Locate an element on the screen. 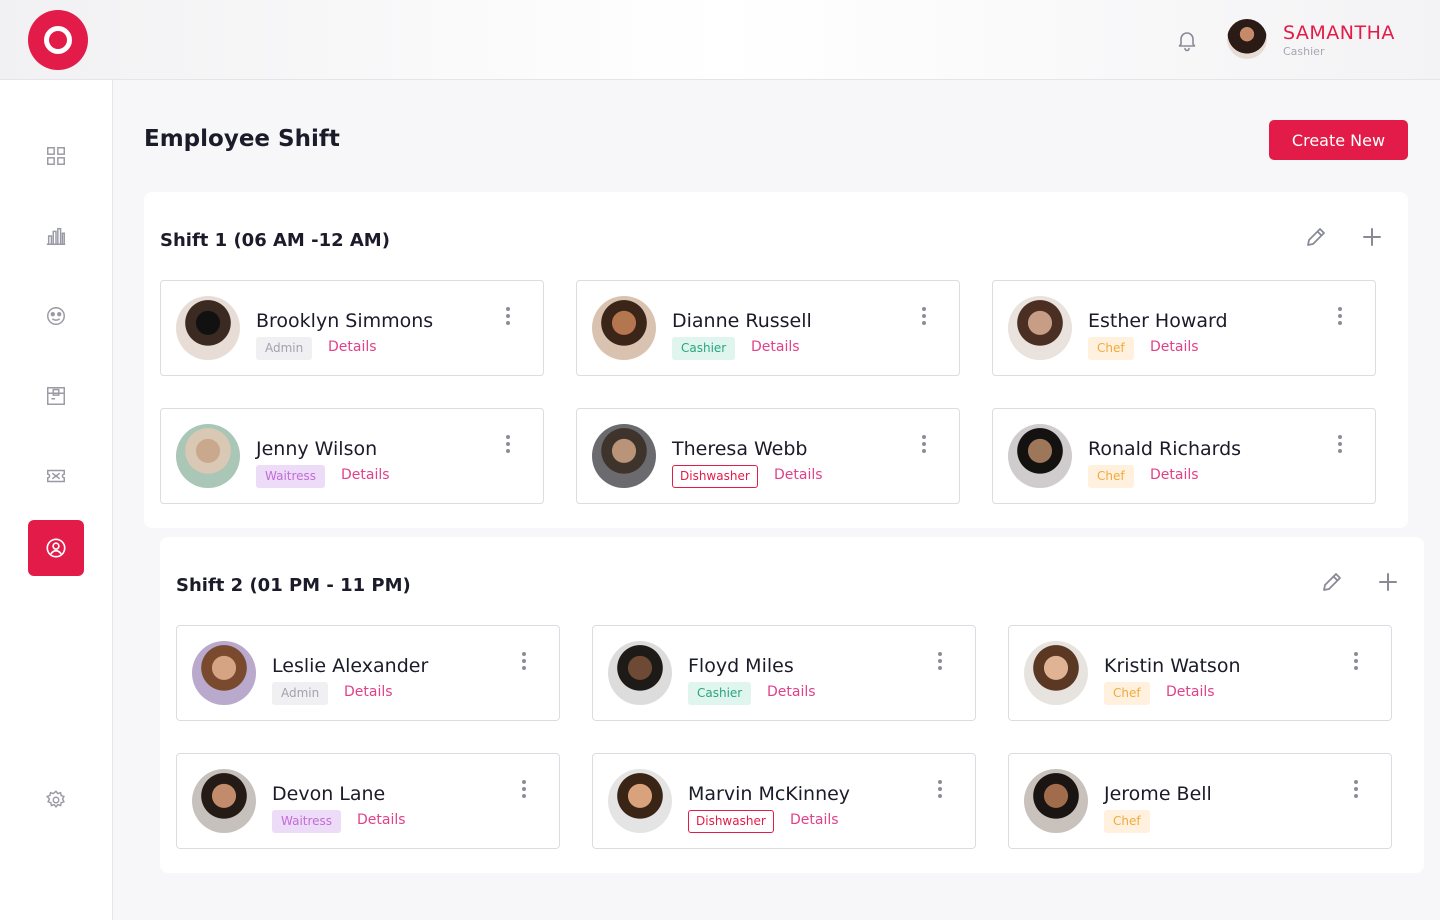 This screenshot has height=920, width=1440. employee-name: Jenny Wilson is located at coordinates (317, 449).